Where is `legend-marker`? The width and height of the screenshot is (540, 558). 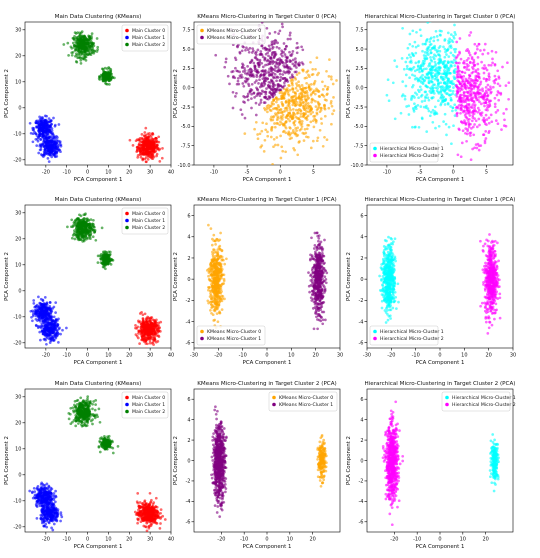
legend-marker is located at coordinates (202, 30).